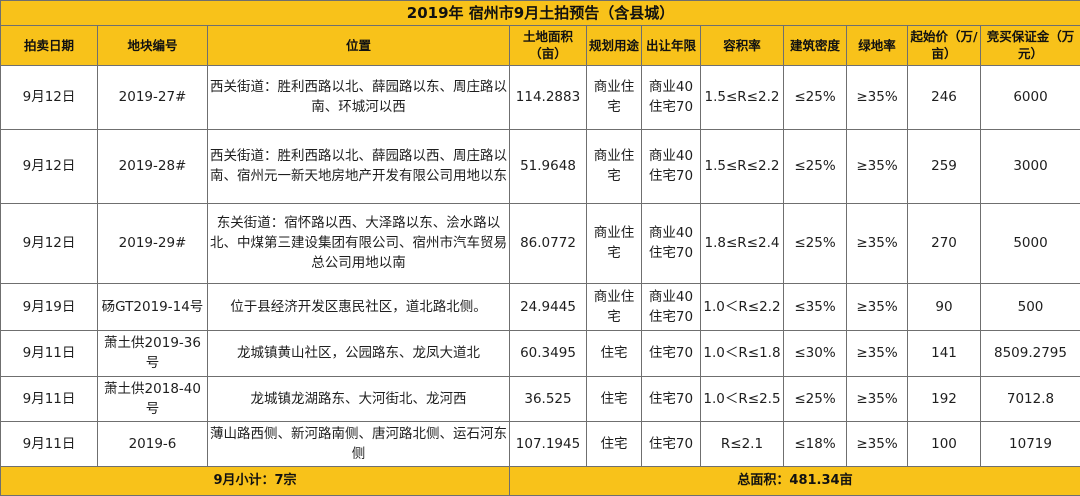  Describe the element at coordinates (548, 243) in the screenshot. I see `area-cell: 86.0772` at that location.